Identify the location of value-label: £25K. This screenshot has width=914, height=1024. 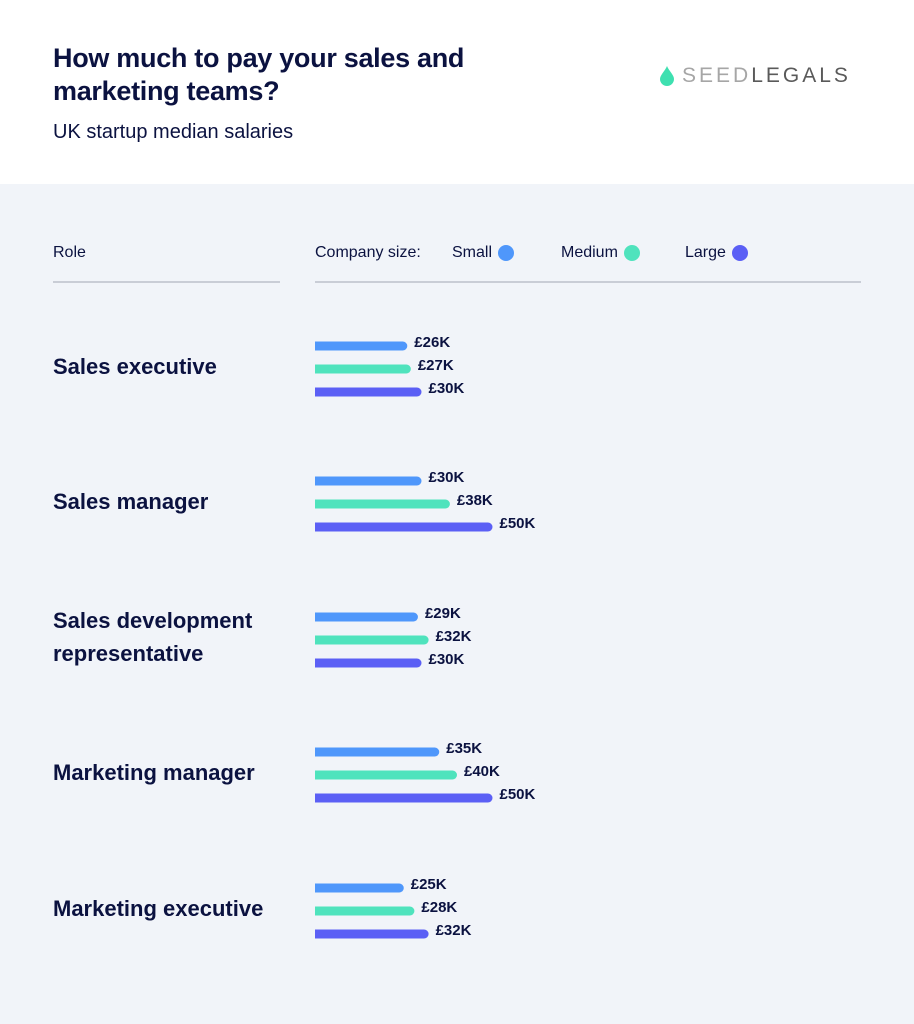
(429, 884).